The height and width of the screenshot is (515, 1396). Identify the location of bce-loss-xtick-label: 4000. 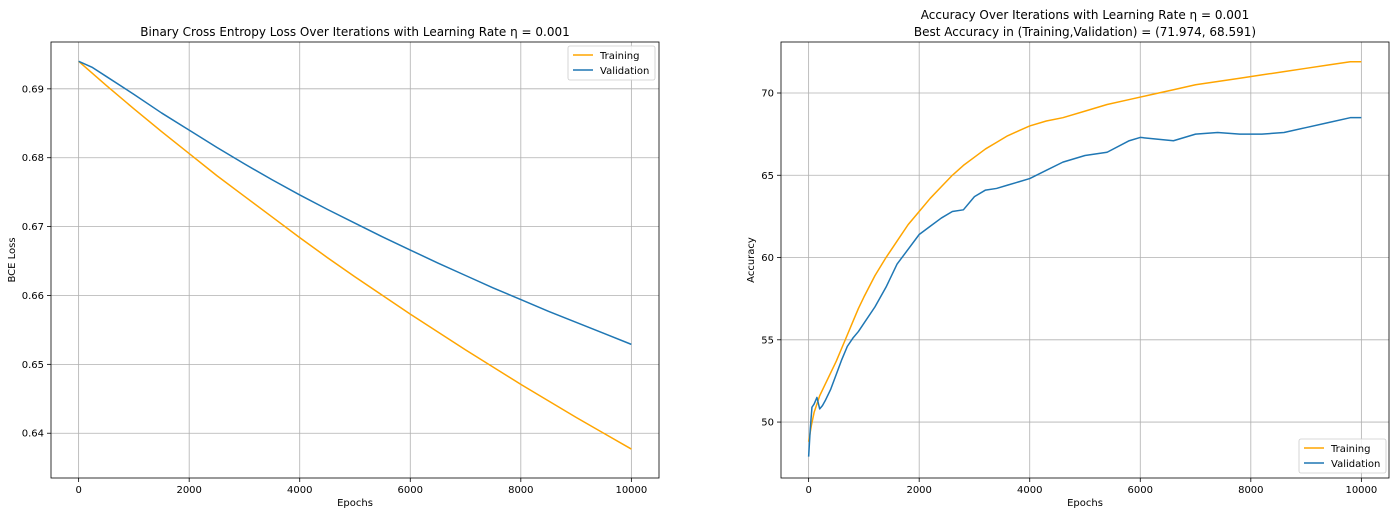
(299, 490).